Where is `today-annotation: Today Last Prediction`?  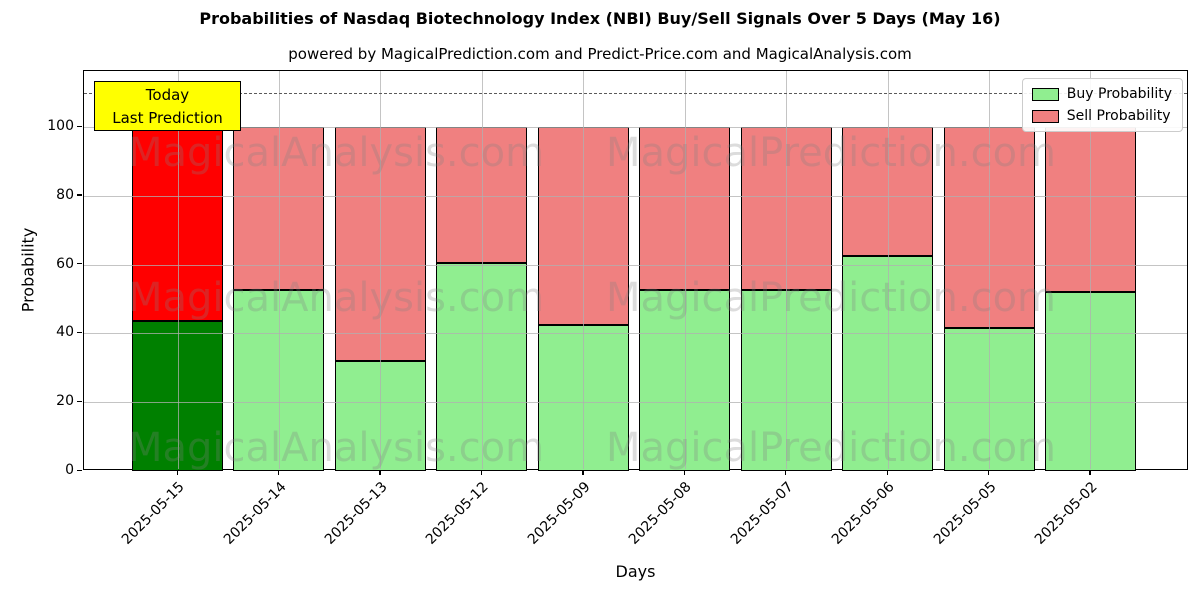 today-annotation: Today Last Prediction is located at coordinates (167, 106).